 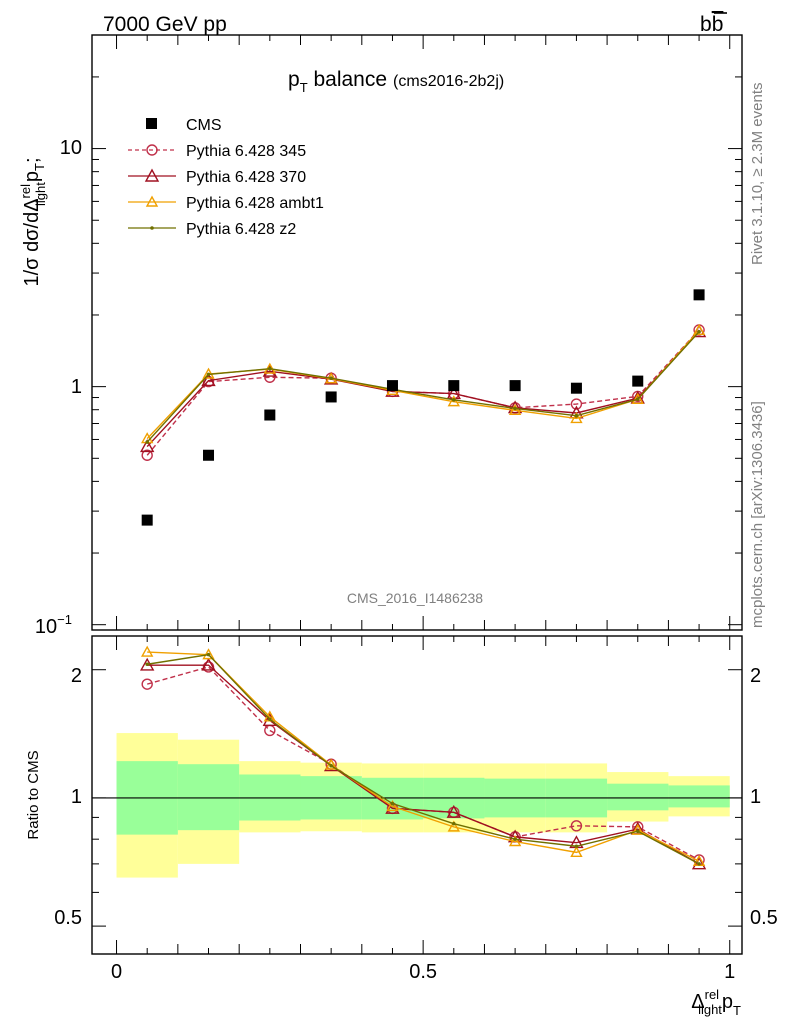 What do you see at coordinates (423, 384) in the screenshot?
I see `main-line-pythia-6-428-ambt1` at bounding box center [423, 384].